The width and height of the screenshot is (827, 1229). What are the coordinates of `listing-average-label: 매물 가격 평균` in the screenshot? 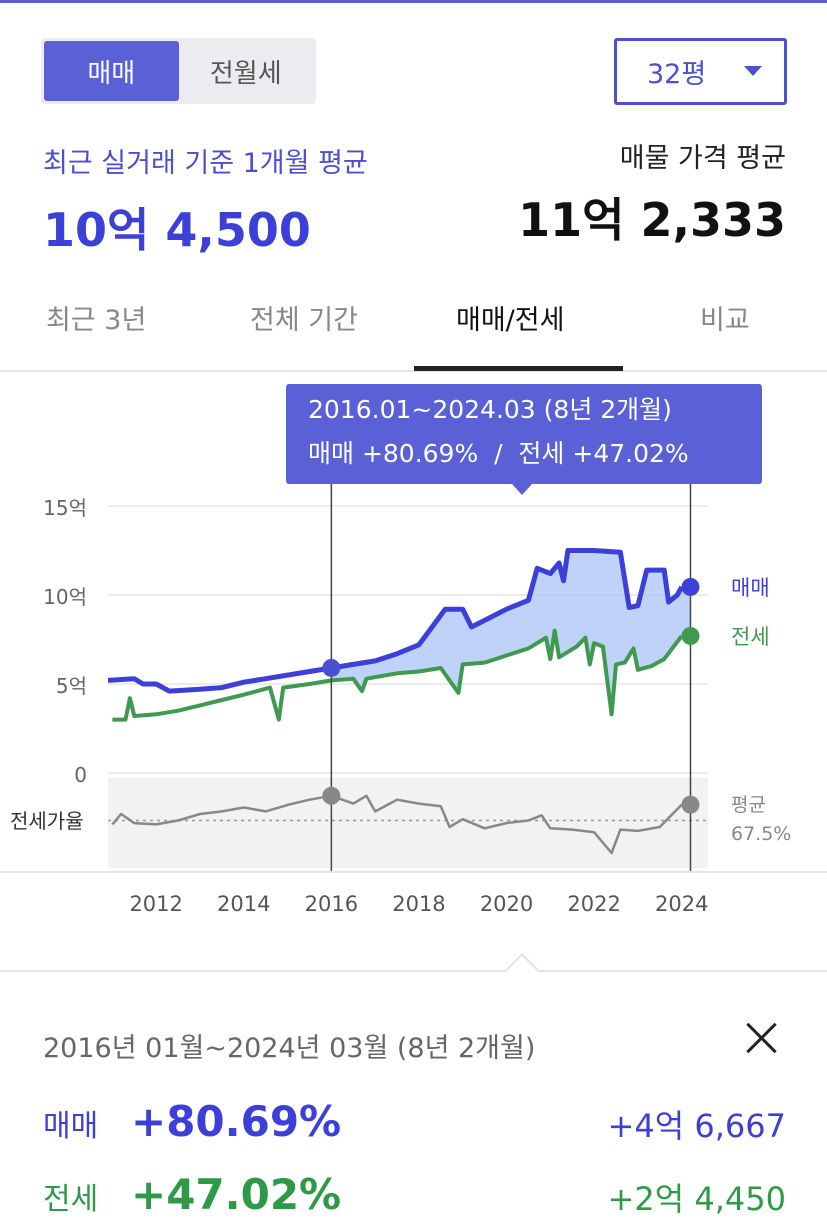 It's located at (702, 158).